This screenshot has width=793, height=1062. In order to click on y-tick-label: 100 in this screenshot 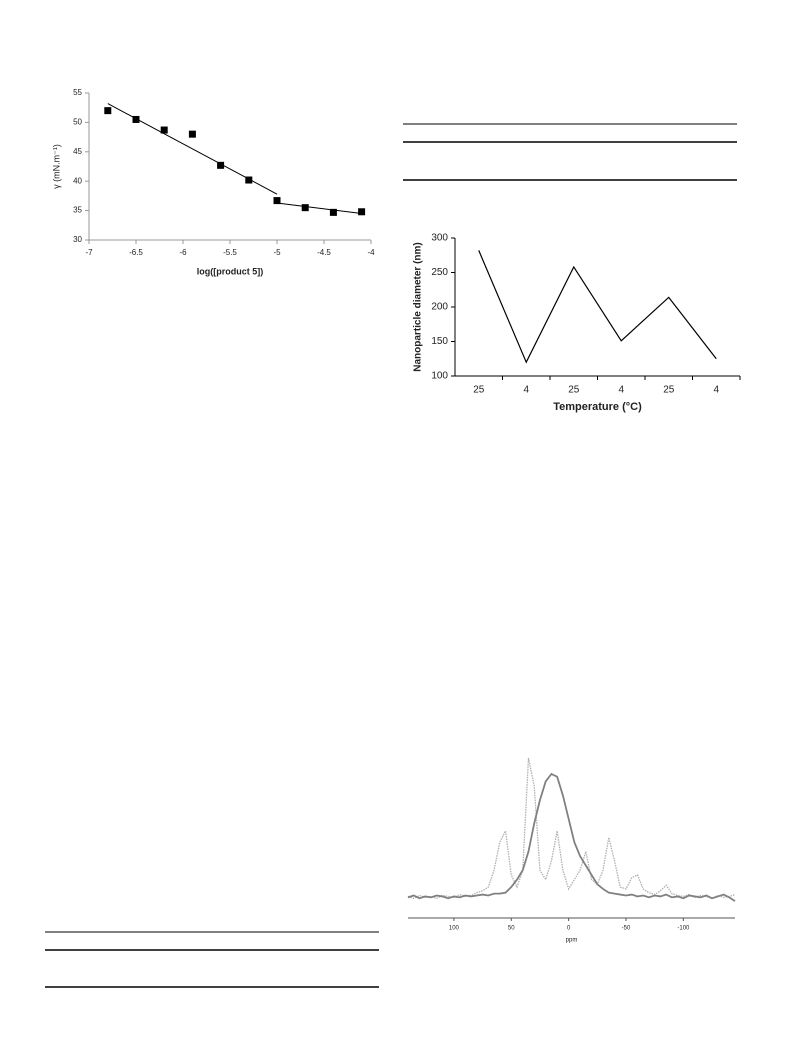, I will do `click(439, 376)`.